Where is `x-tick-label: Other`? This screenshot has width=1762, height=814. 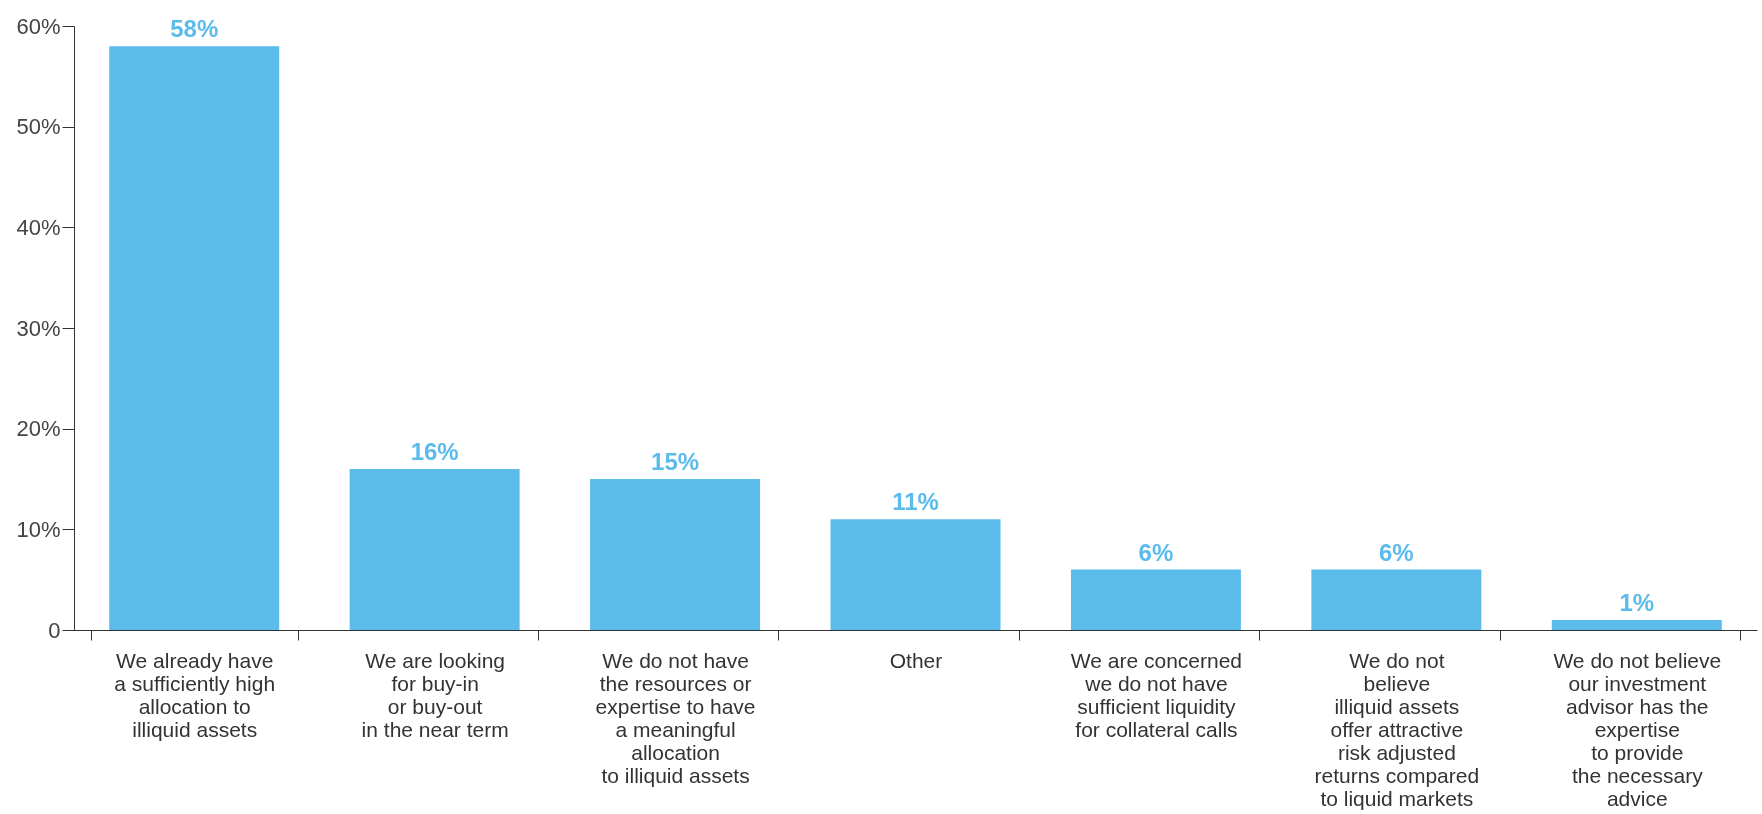 x-tick-label: Other is located at coordinates (916, 660).